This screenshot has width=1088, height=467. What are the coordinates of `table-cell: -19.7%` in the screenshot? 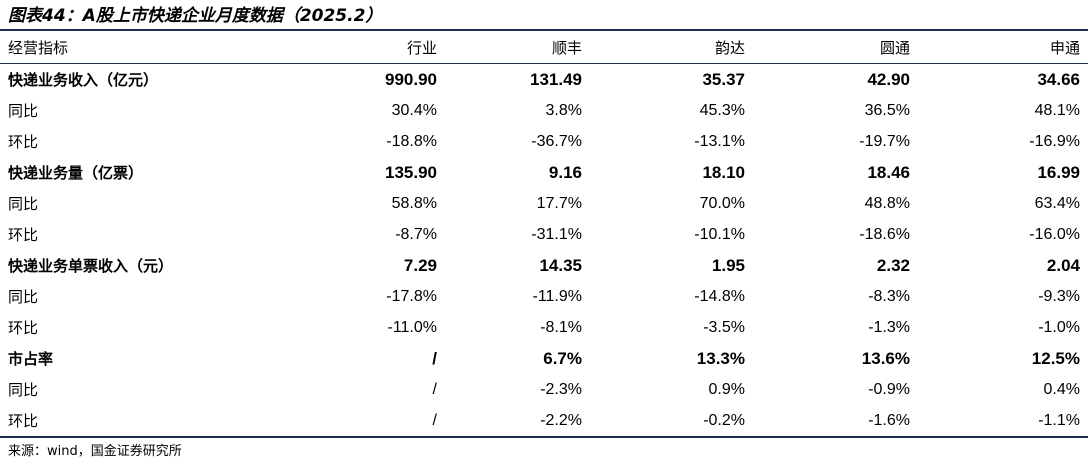 It's located at (884, 141).